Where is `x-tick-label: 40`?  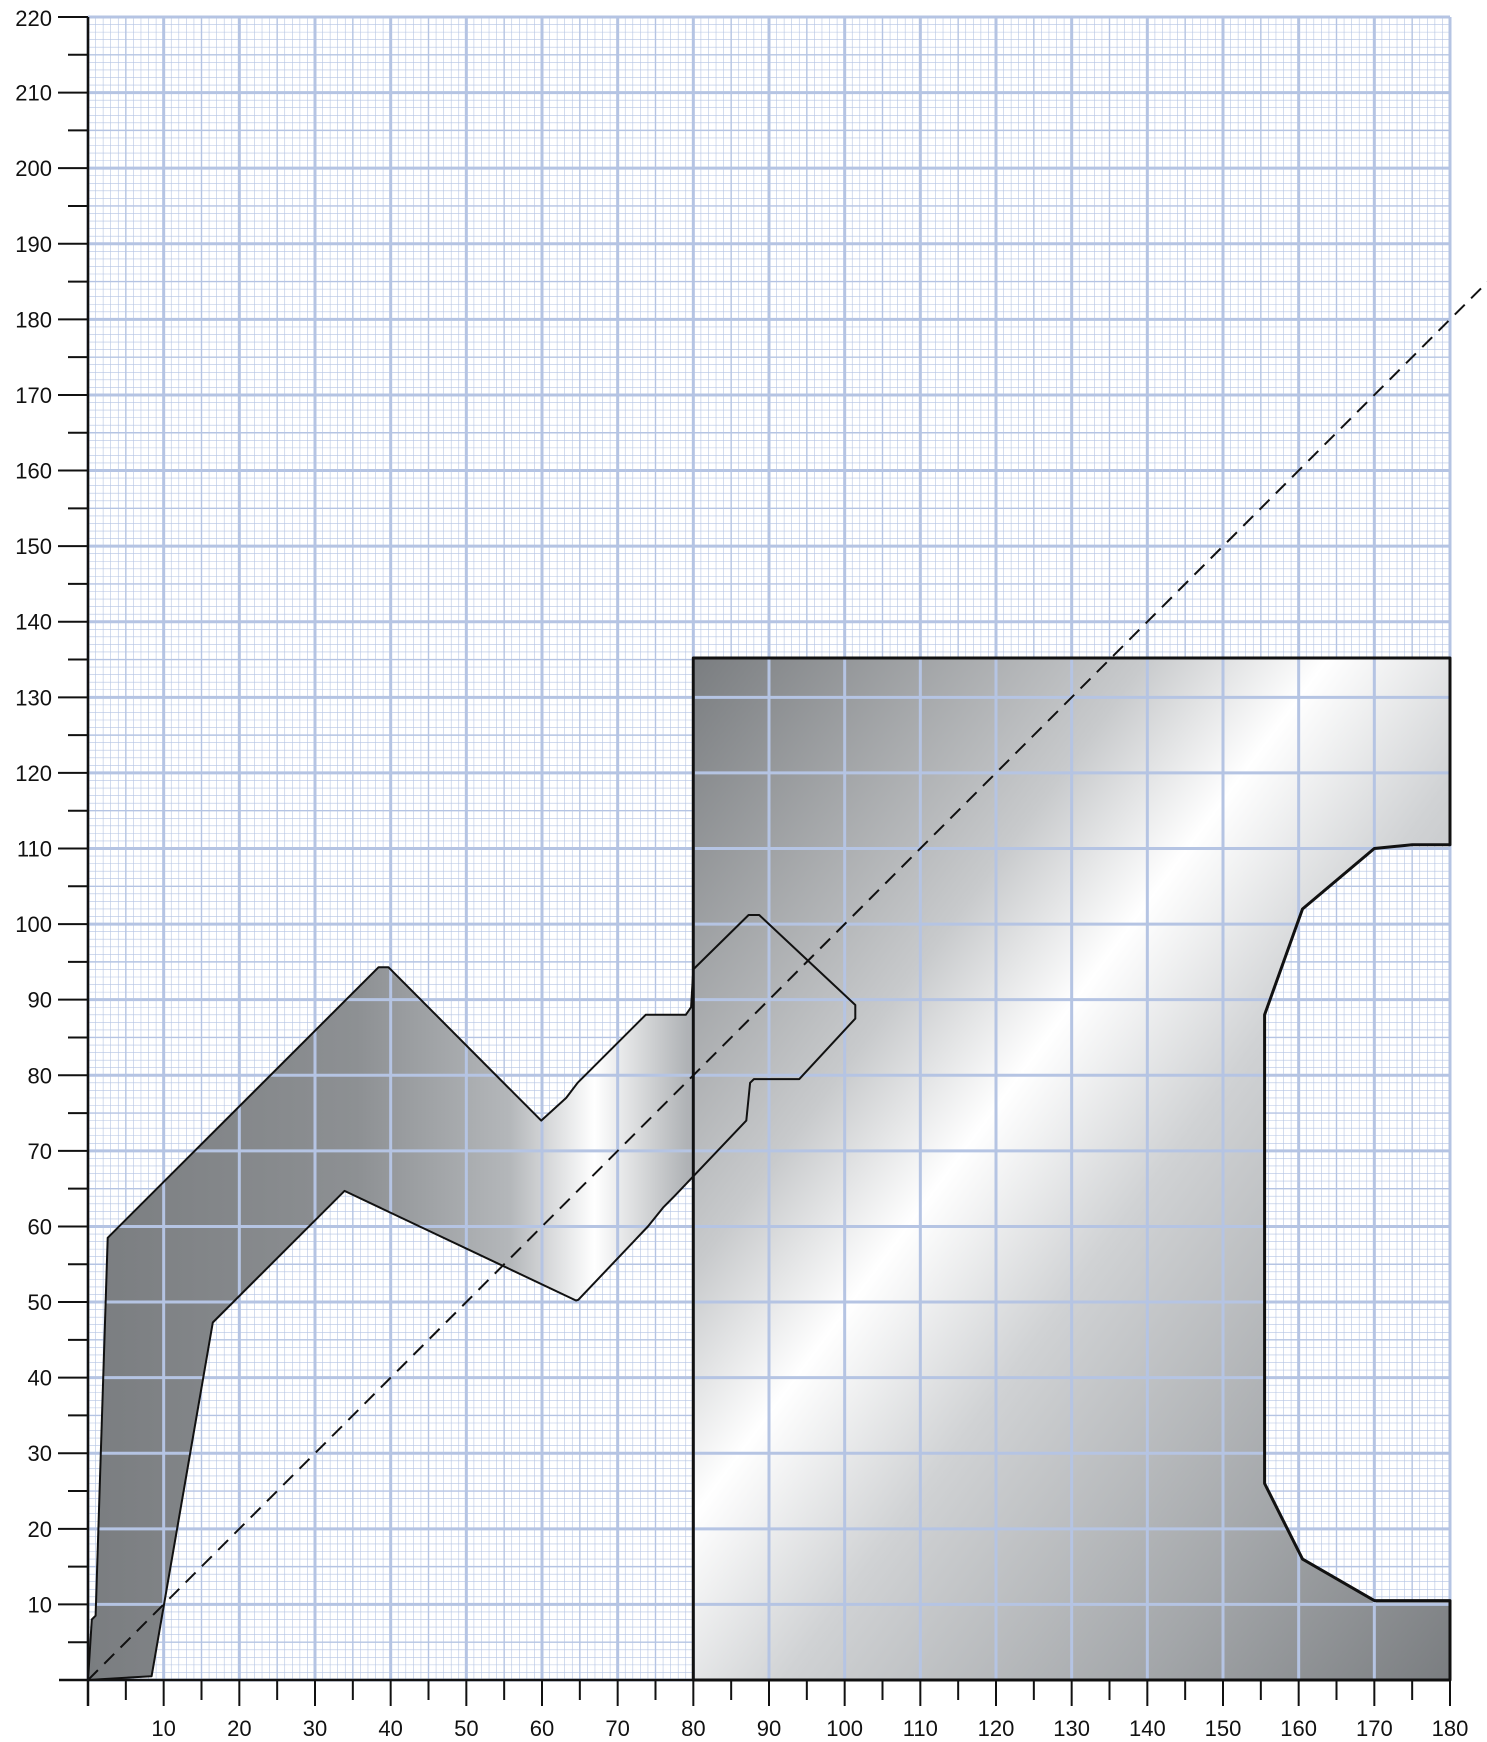 x-tick-label: 40 is located at coordinates (390, 1728).